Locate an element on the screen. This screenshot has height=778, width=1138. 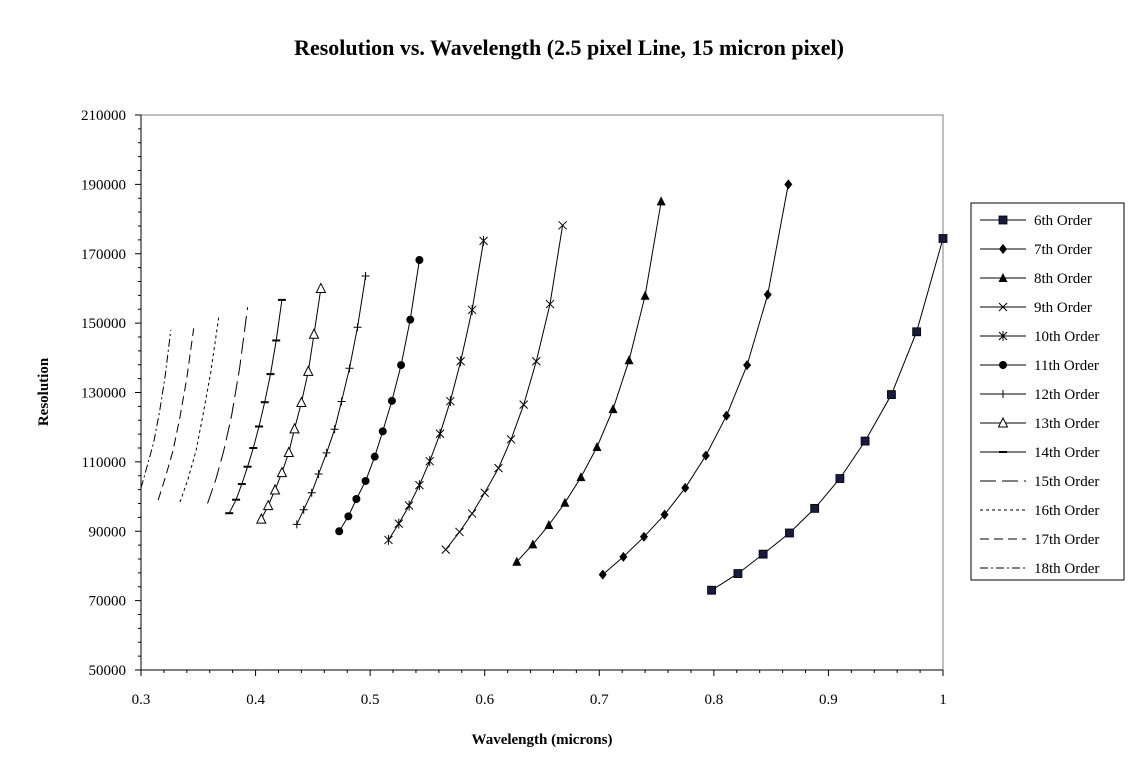
x-tick-label: 0.6 is located at coordinates (484, 700).